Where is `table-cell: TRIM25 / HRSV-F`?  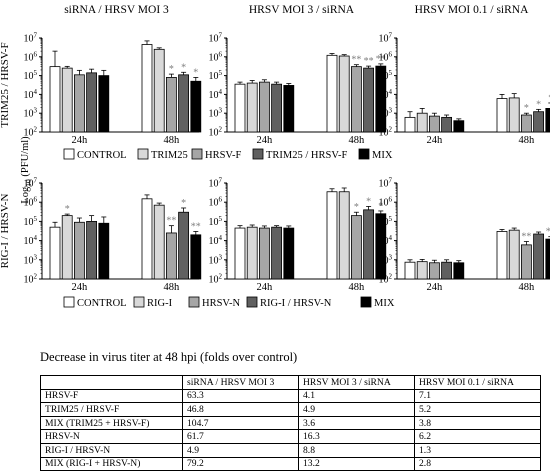
table-cell: TRIM25 / HRSV-F is located at coordinates (111, 409).